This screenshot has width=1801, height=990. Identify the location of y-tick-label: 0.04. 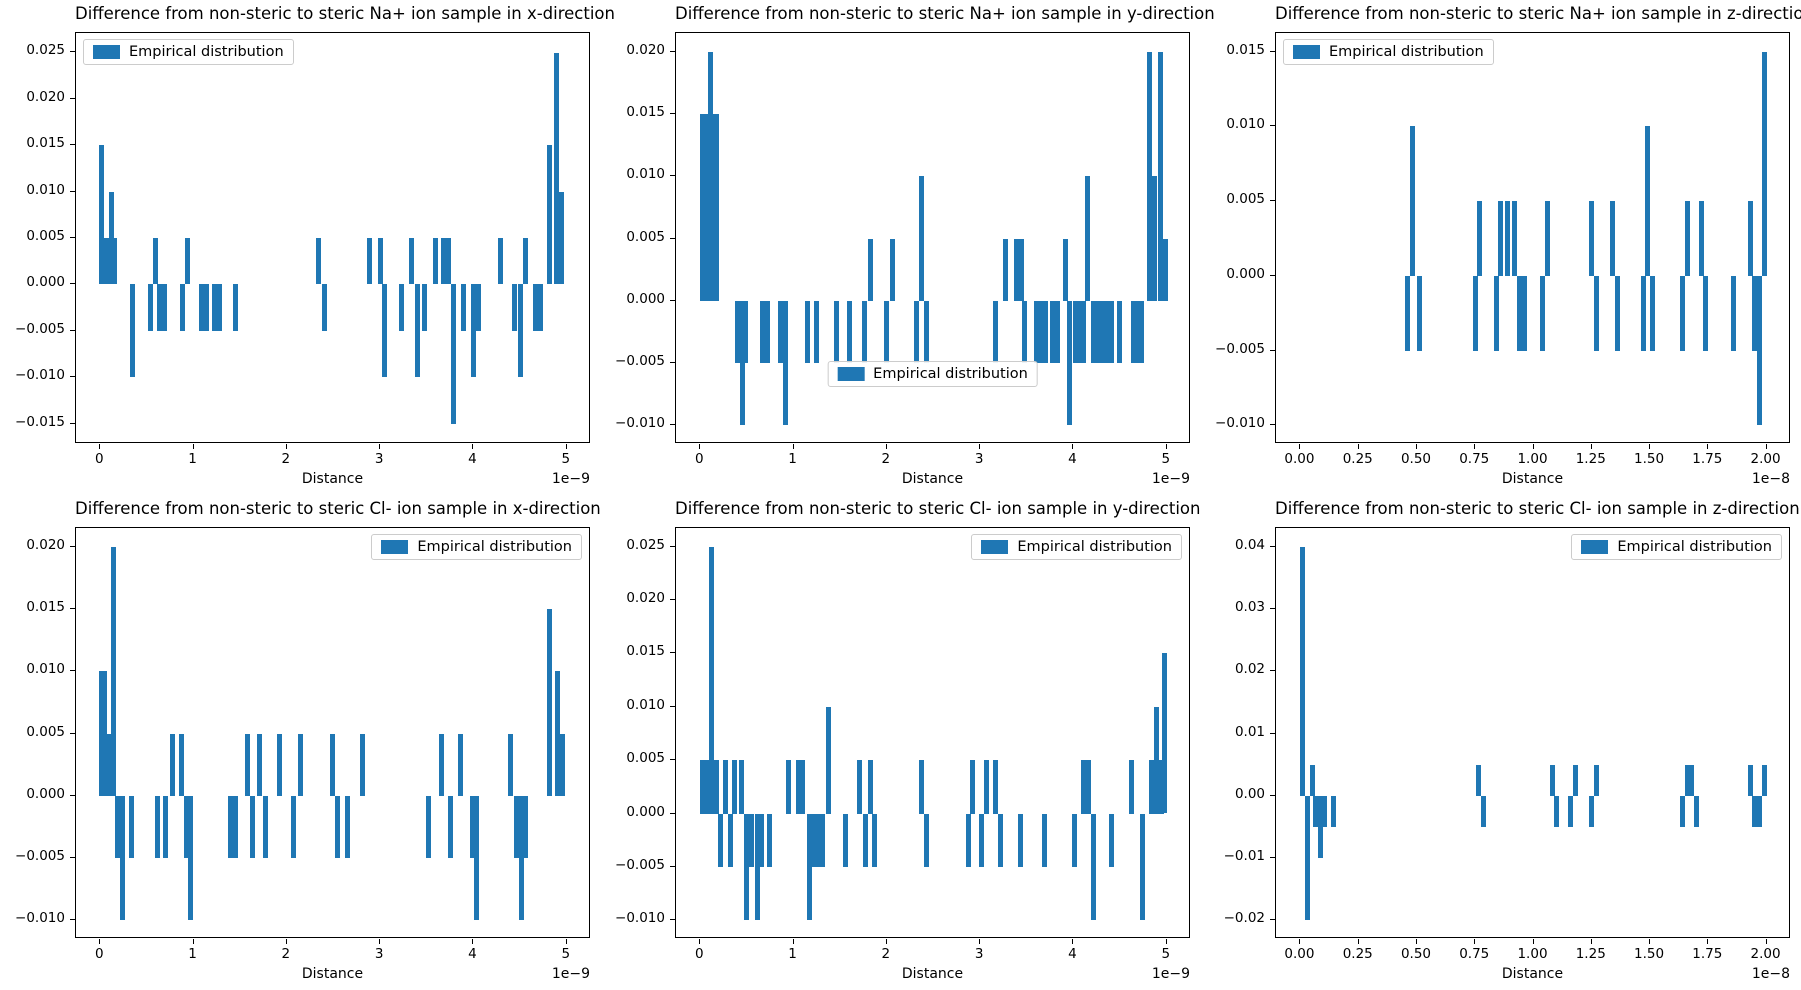
(1249, 544).